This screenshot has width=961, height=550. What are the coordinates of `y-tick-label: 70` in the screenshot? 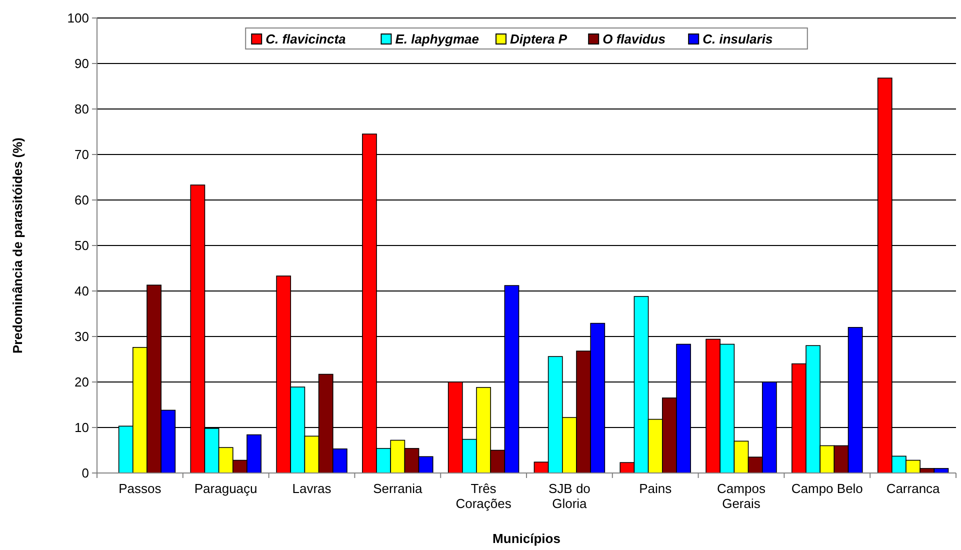 It's located at (81, 154).